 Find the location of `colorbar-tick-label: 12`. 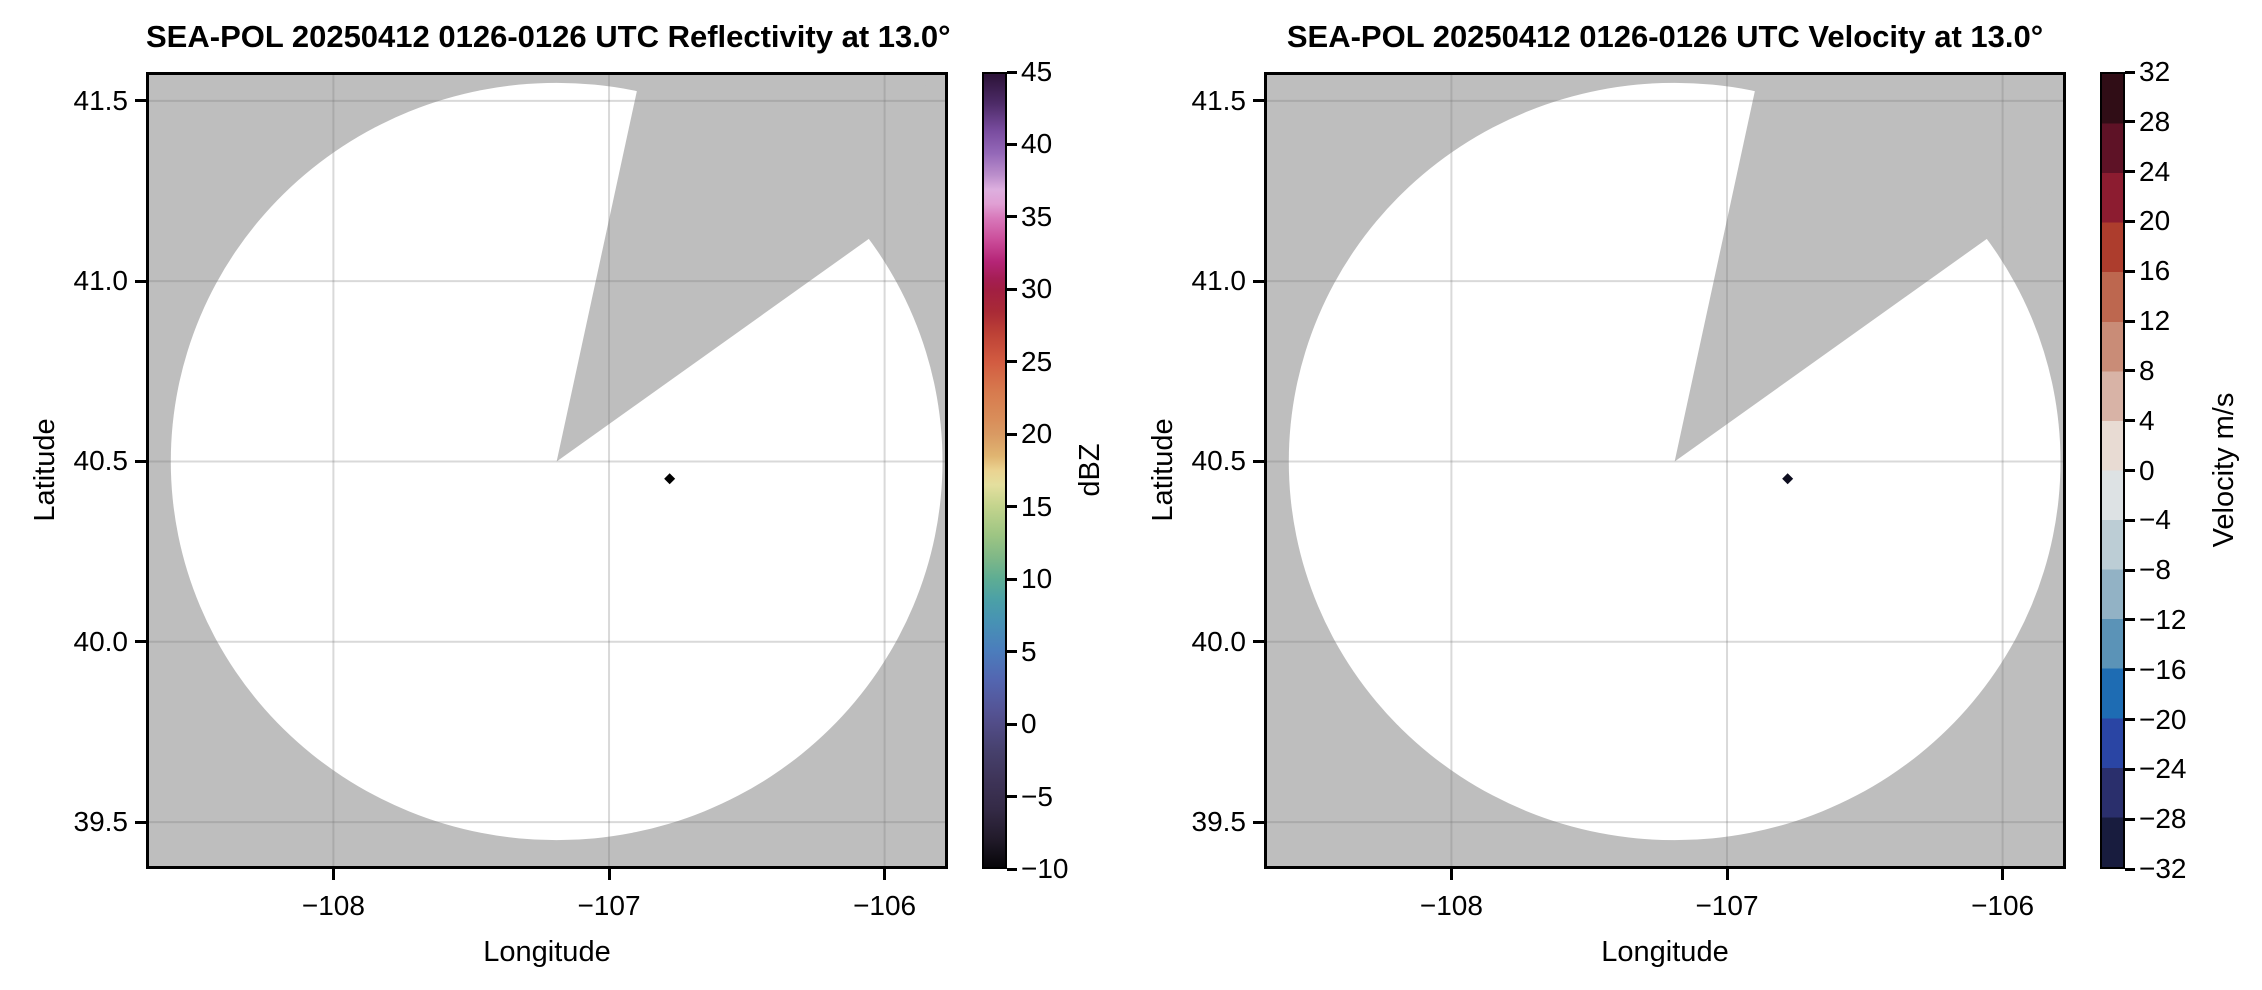

colorbar-tick-label: 12 is located at coordinates (2155, 321).